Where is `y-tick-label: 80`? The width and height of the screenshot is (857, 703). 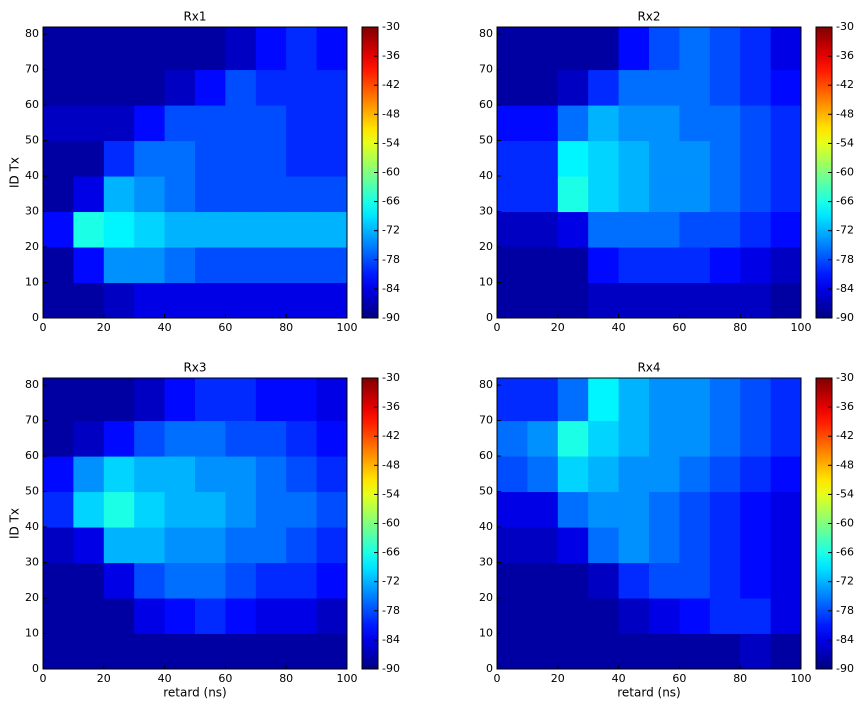
y-tick-label: 80 is located at coordinates (32, 384).